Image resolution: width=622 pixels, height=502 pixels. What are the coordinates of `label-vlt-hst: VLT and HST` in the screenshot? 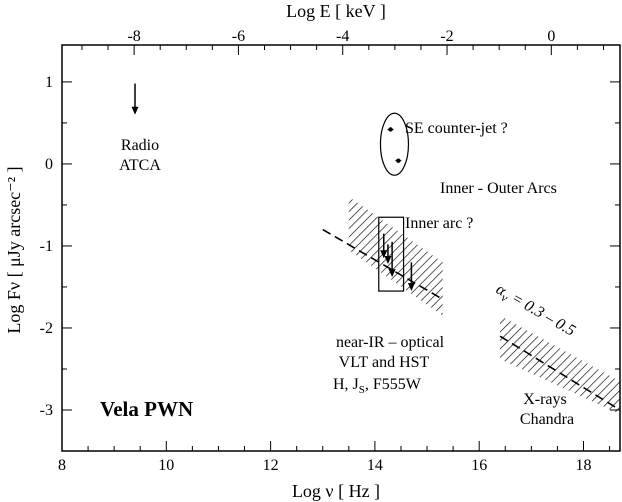 It's located at (384, 362).